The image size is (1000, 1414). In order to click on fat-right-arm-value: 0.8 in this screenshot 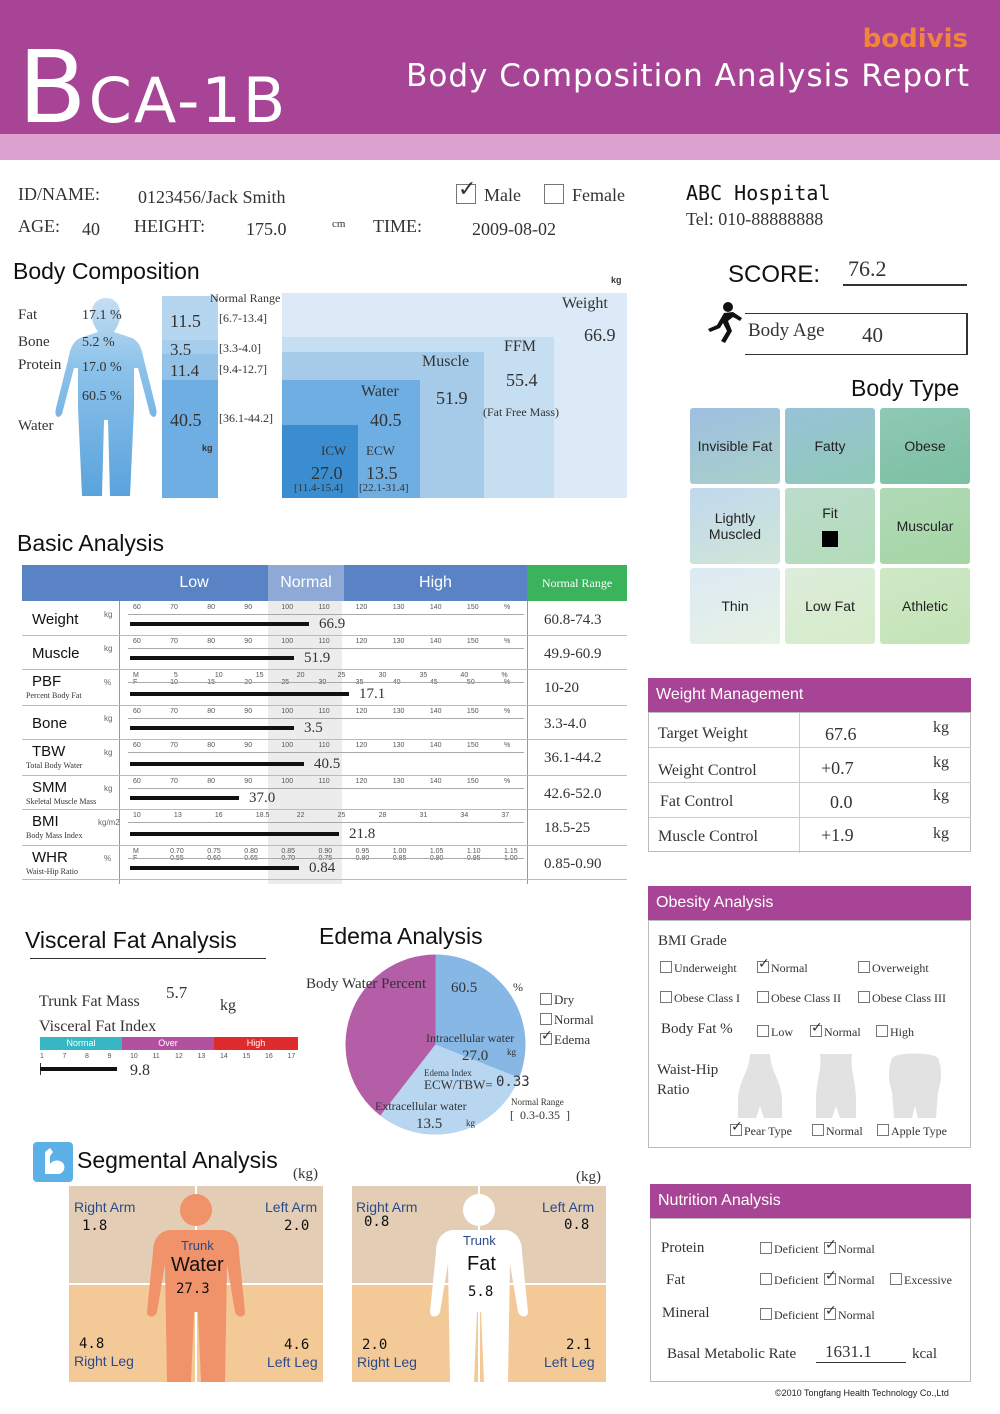, I will do `click(377, 1222)`.